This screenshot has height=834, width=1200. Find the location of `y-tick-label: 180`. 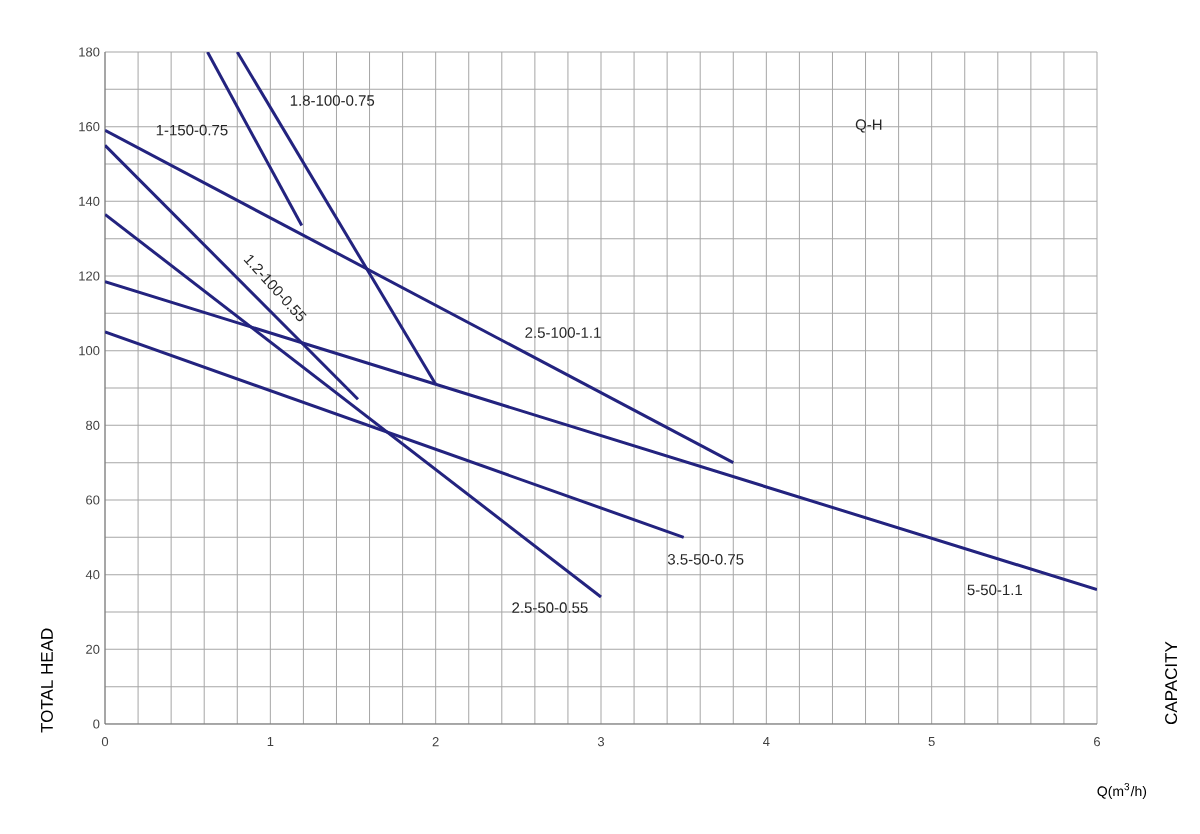

y-tick-label: 180 is located at coordinates (89, 52).